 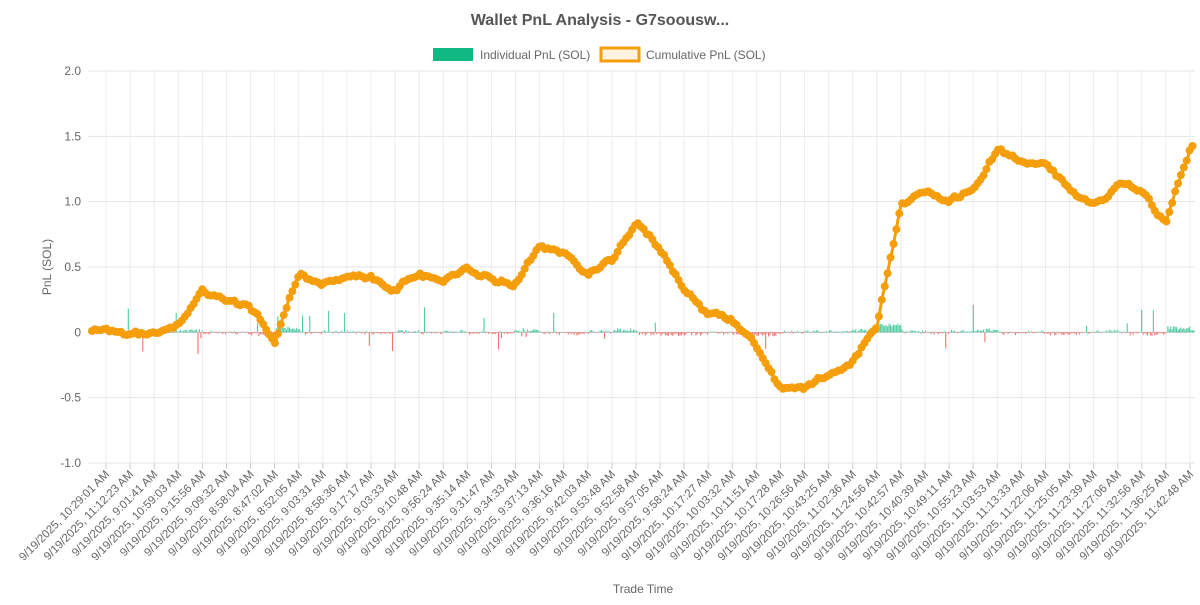 I want to click on legend-swatch-individual, so click(x=453, y=54).